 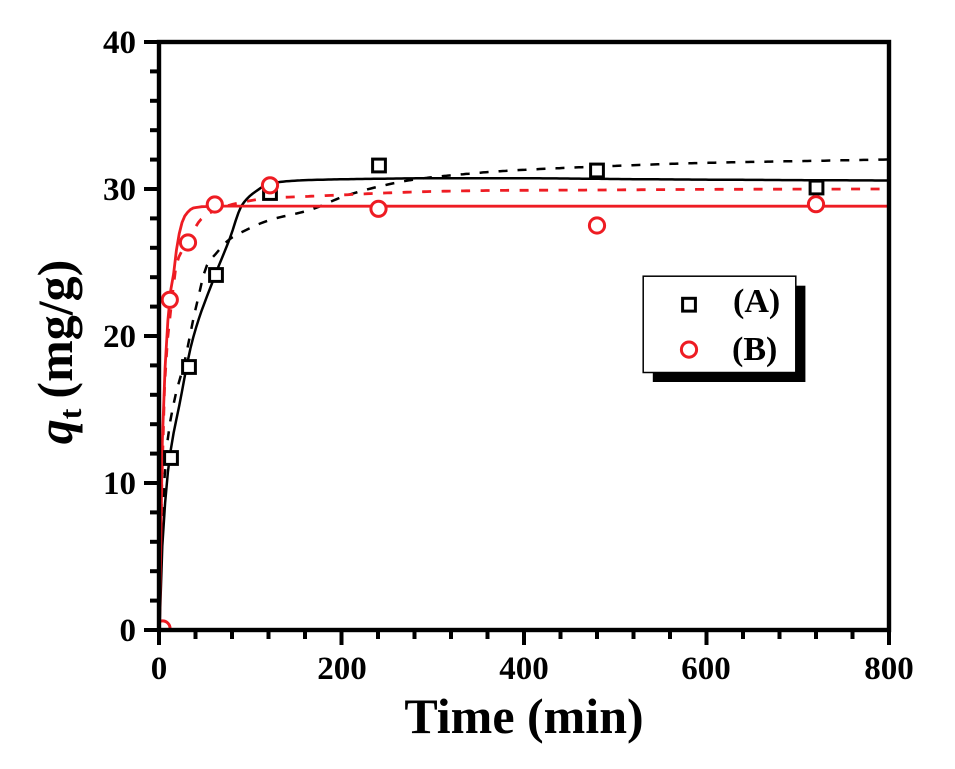 I want to click on svg-text: 10, so click(x=119, y=484).